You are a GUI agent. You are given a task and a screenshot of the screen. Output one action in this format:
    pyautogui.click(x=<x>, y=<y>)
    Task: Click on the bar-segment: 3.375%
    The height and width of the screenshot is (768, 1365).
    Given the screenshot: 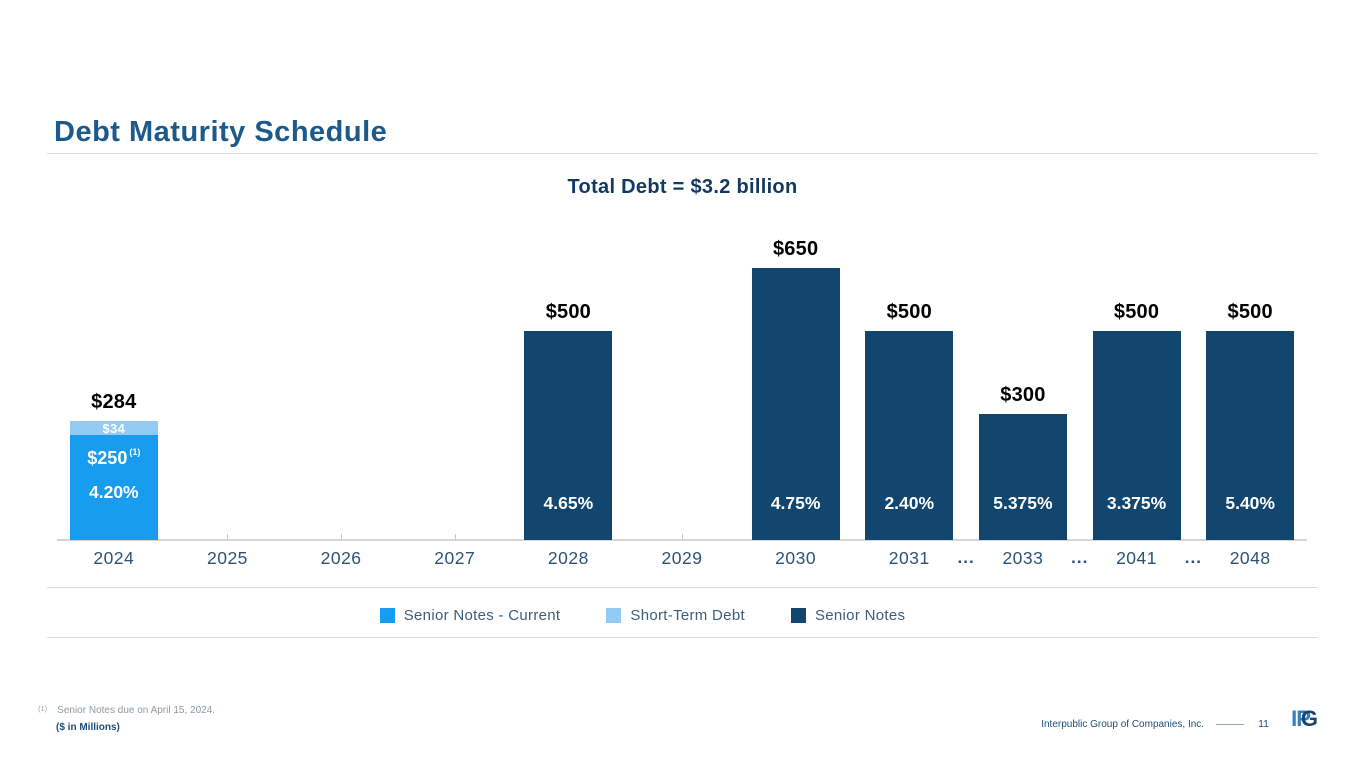 What is the action you would take?
    pyautogui.click(x=1136, y=435)
    